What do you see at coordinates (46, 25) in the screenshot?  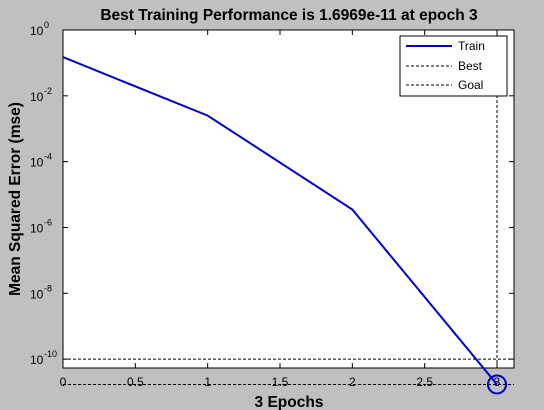 I see `y-tick-exponent: 0` at bounding box center [46, 25].